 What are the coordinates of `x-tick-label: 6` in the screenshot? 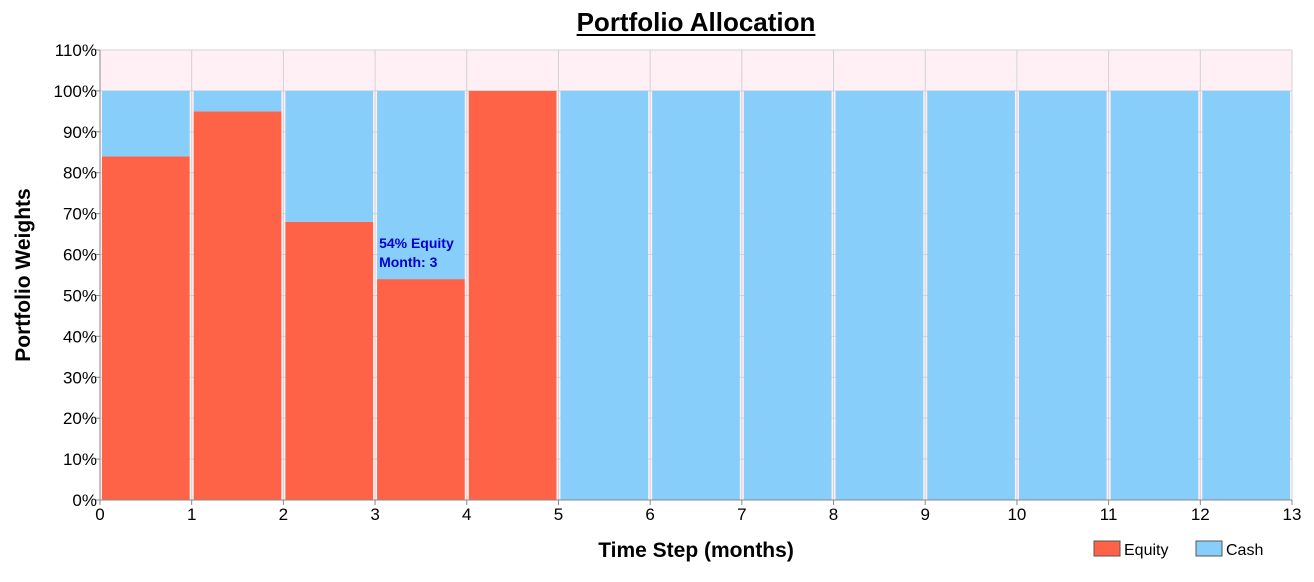 It's located at (649, 514).